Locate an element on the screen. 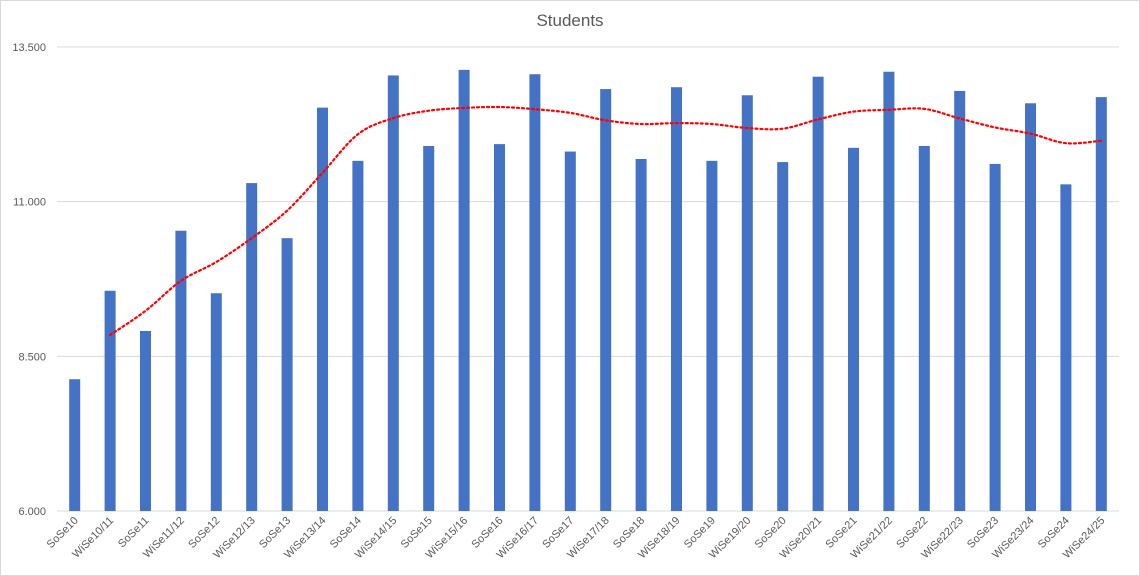 This screenshot has height=576, width=1140. y-tick-label: 13.500 is located at coordinates (29, 48).